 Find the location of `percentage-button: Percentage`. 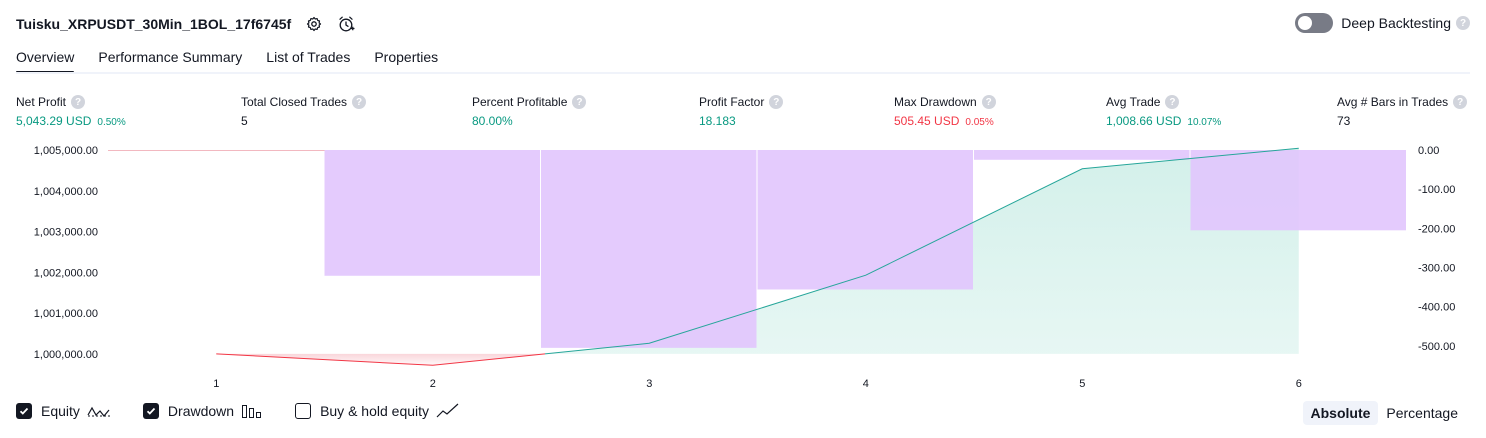

percentage-button: Percentage is located at coordinates (1422, 413).